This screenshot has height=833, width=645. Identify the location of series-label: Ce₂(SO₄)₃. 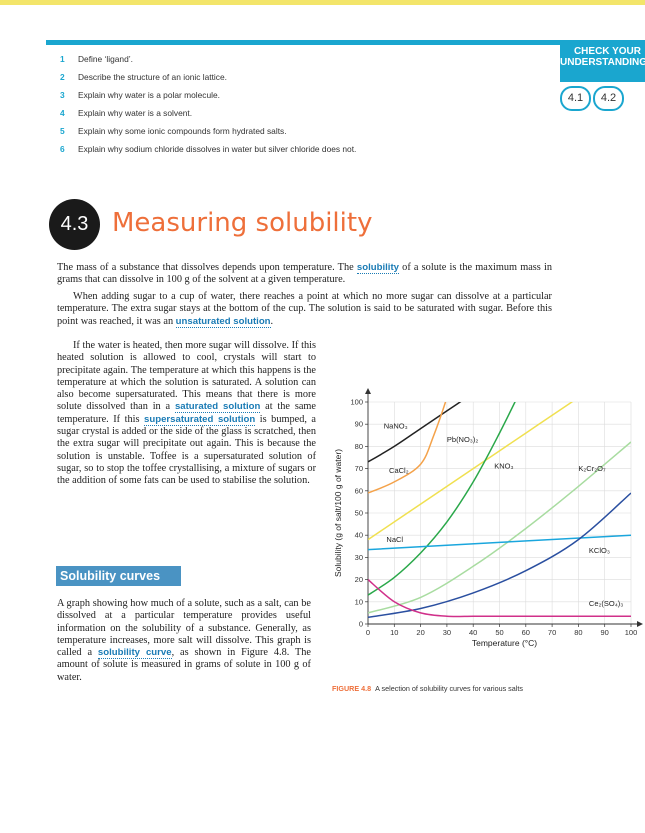
(606, 603).